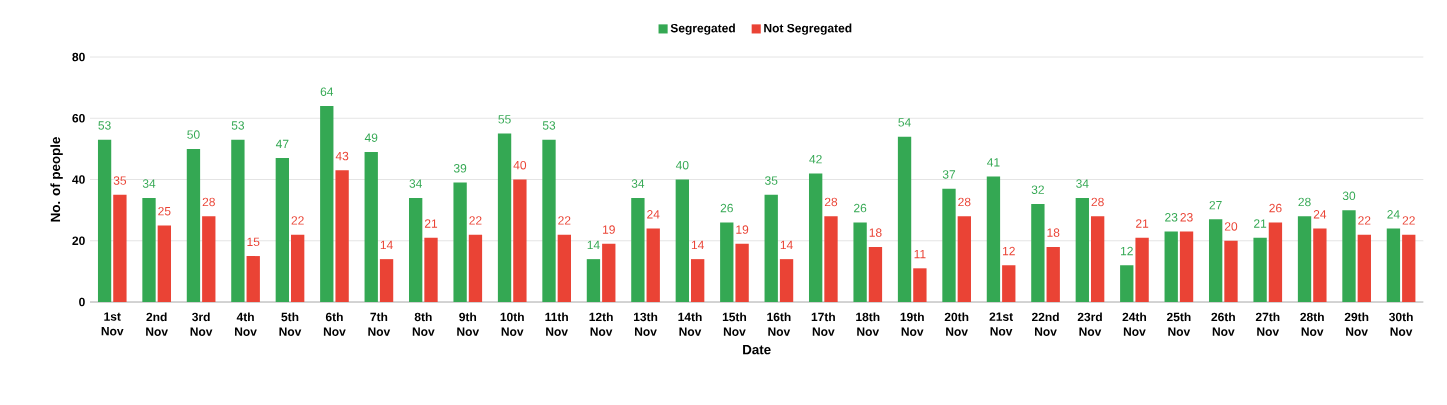  What do you see at coordinates (1215, 205) in the screenshot?
I see `data-label: 27` at bounding box center [1215, 205].